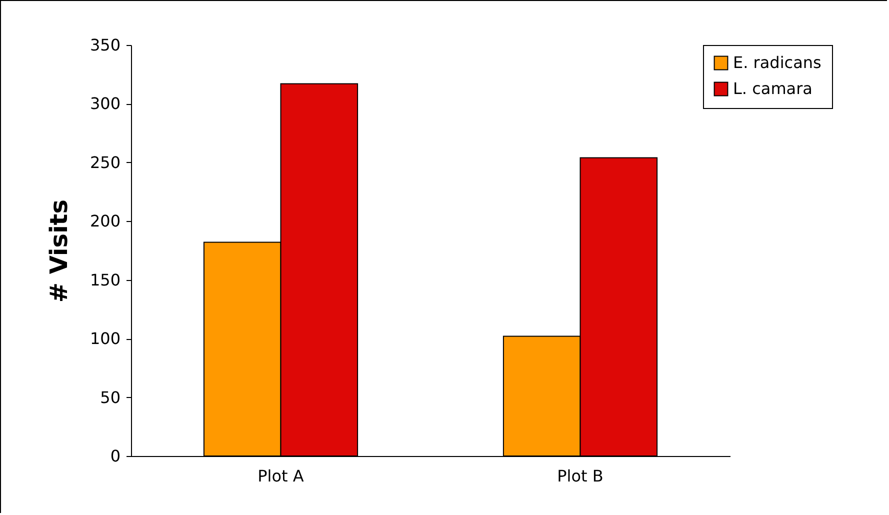 This screenshot has width=889, height=515. I want to click on y-tick-label: 200, so click(105, 221).